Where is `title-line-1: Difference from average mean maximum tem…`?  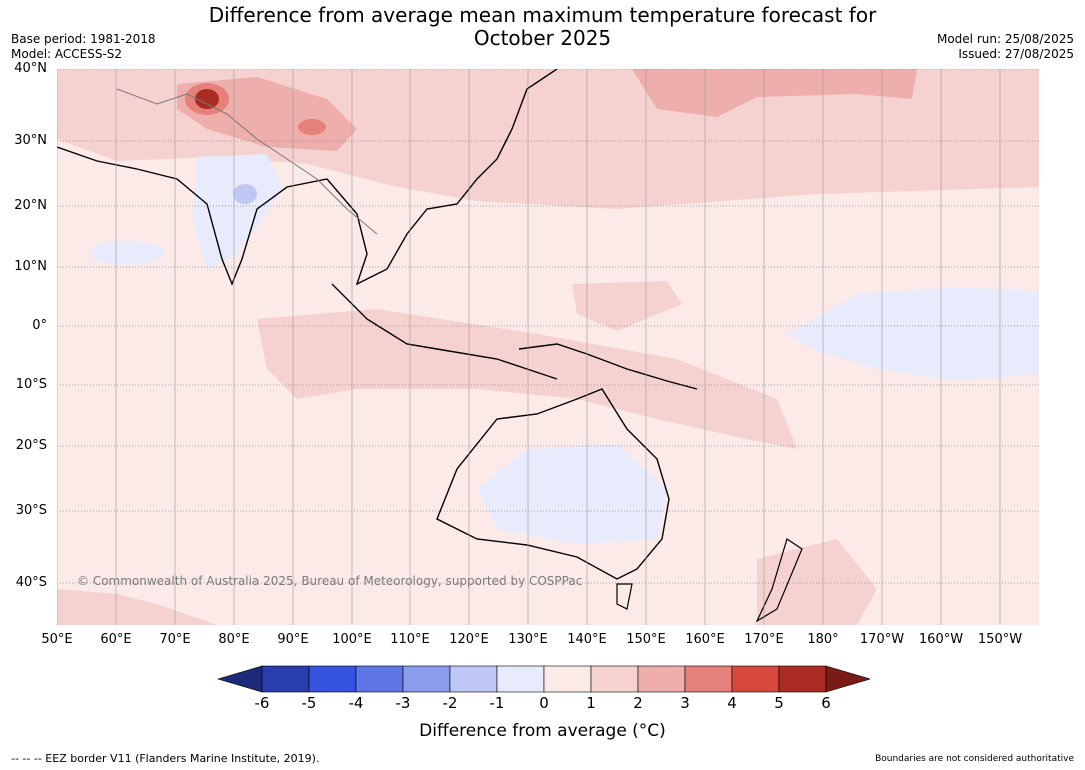 title-line-1: Difference from average mean maximum tem… is located at coordinates (542, 15).